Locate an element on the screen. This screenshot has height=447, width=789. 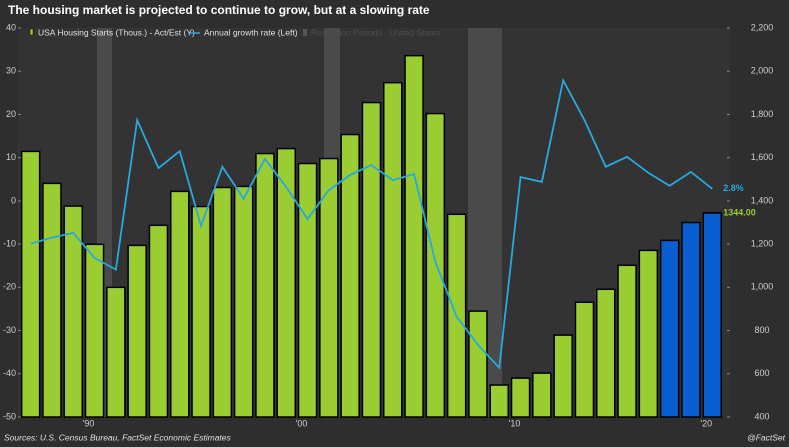
y-tick-label: -10 is located at coordinates (9, 243).